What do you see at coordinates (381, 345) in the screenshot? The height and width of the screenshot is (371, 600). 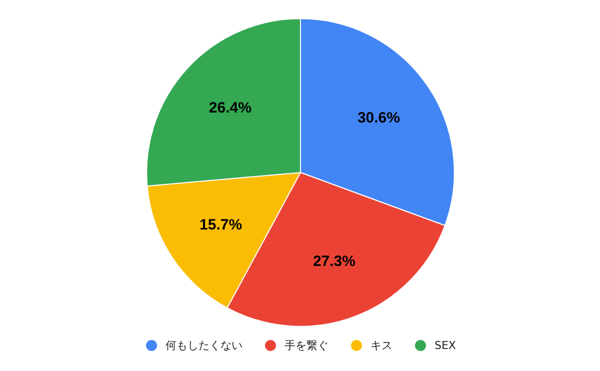 I see `legend-label: キス` at bounding box center [381, 345].